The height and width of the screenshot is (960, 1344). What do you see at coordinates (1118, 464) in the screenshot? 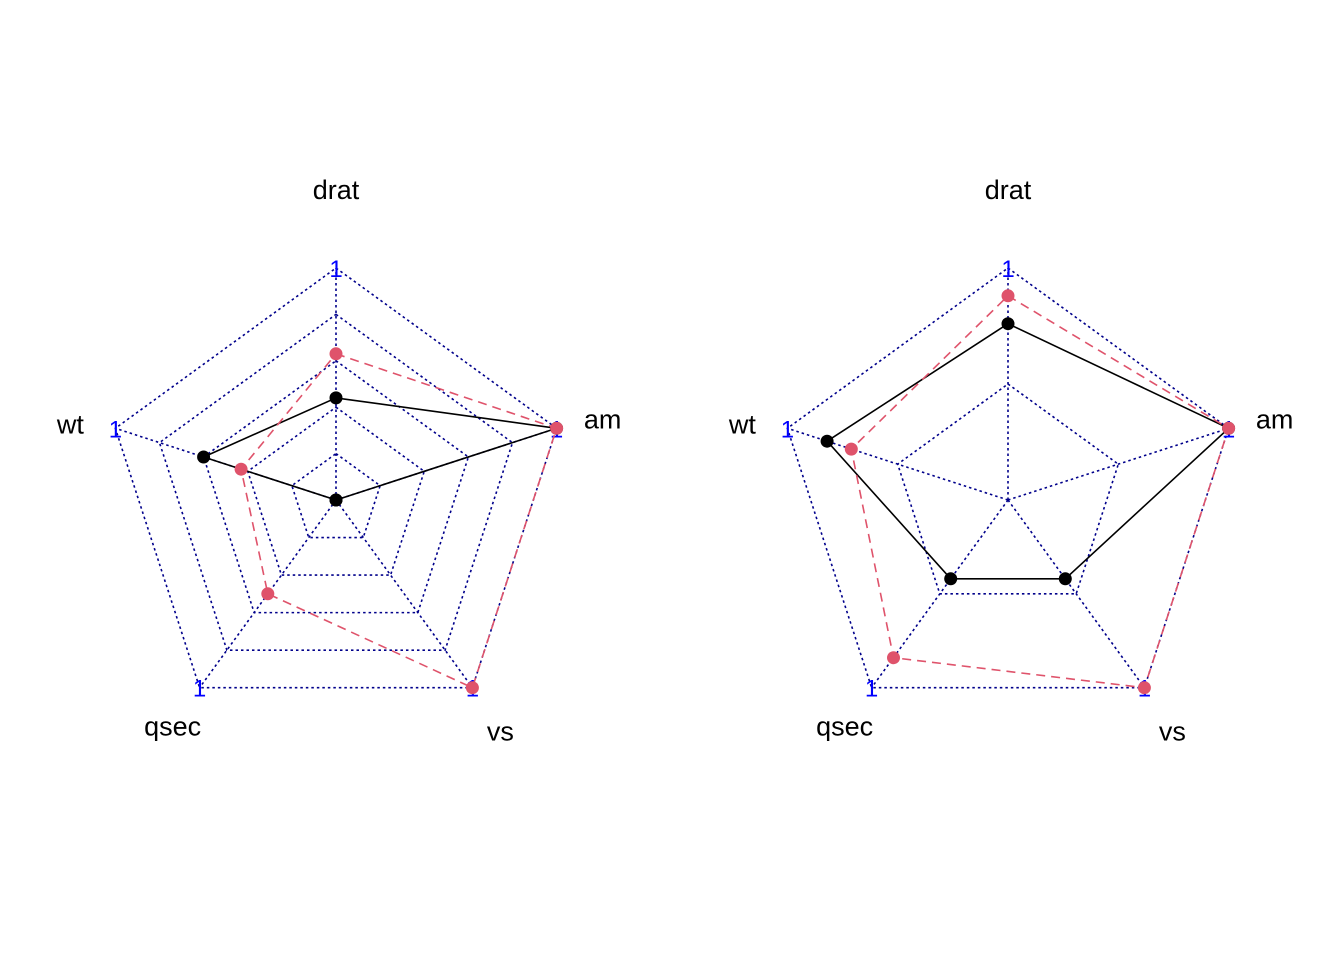
I see `axis-line-am` at bounding box center [1118, 464].